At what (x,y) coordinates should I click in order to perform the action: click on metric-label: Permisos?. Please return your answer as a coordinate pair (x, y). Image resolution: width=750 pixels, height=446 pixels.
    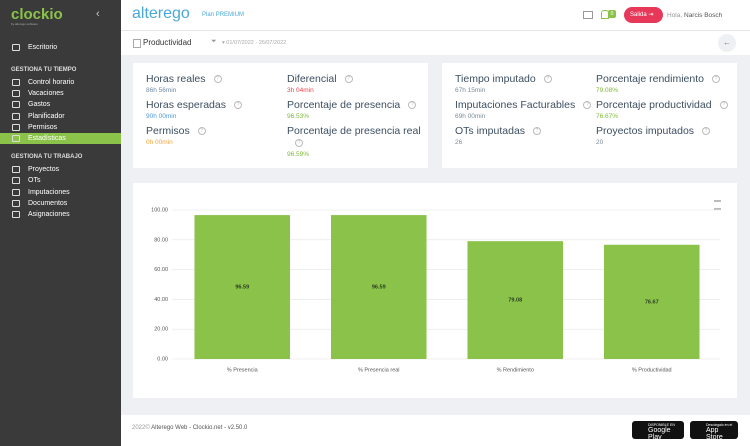
    Looking at the image, I should click on (216, 131).